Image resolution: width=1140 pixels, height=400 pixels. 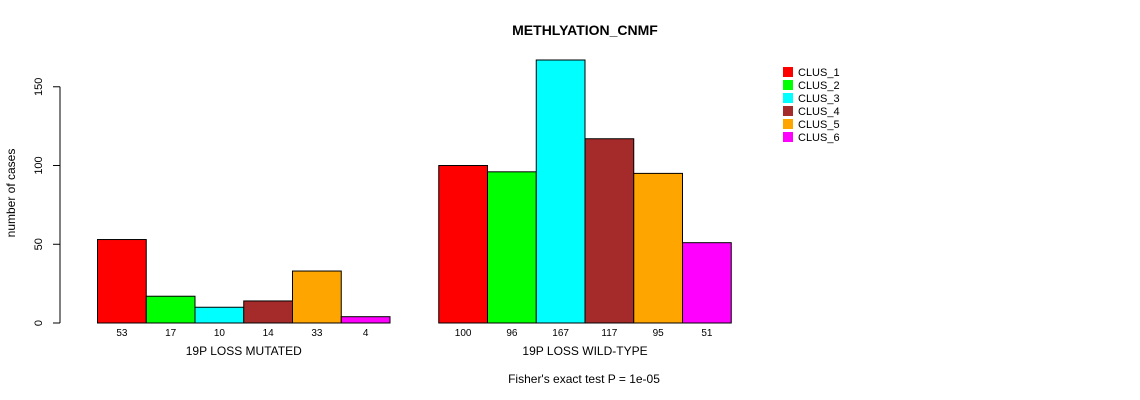 What do you see at coordinates (585, 30) in the screenshot?
I see `chart-title: METHLYATION_CNMF` at bounding box center [585, 30].